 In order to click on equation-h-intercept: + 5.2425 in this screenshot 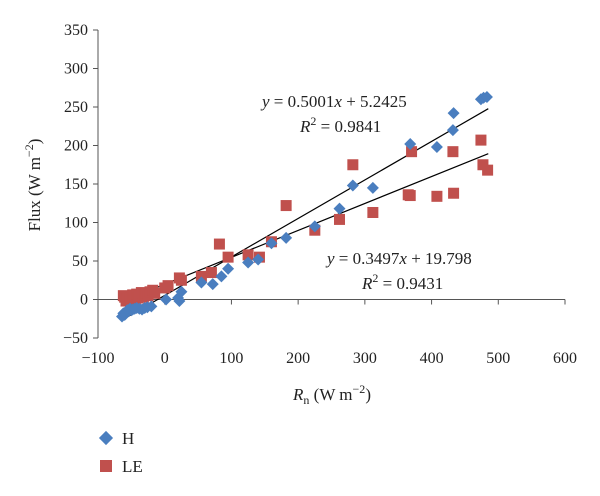, I will do `click(374, 101)`.